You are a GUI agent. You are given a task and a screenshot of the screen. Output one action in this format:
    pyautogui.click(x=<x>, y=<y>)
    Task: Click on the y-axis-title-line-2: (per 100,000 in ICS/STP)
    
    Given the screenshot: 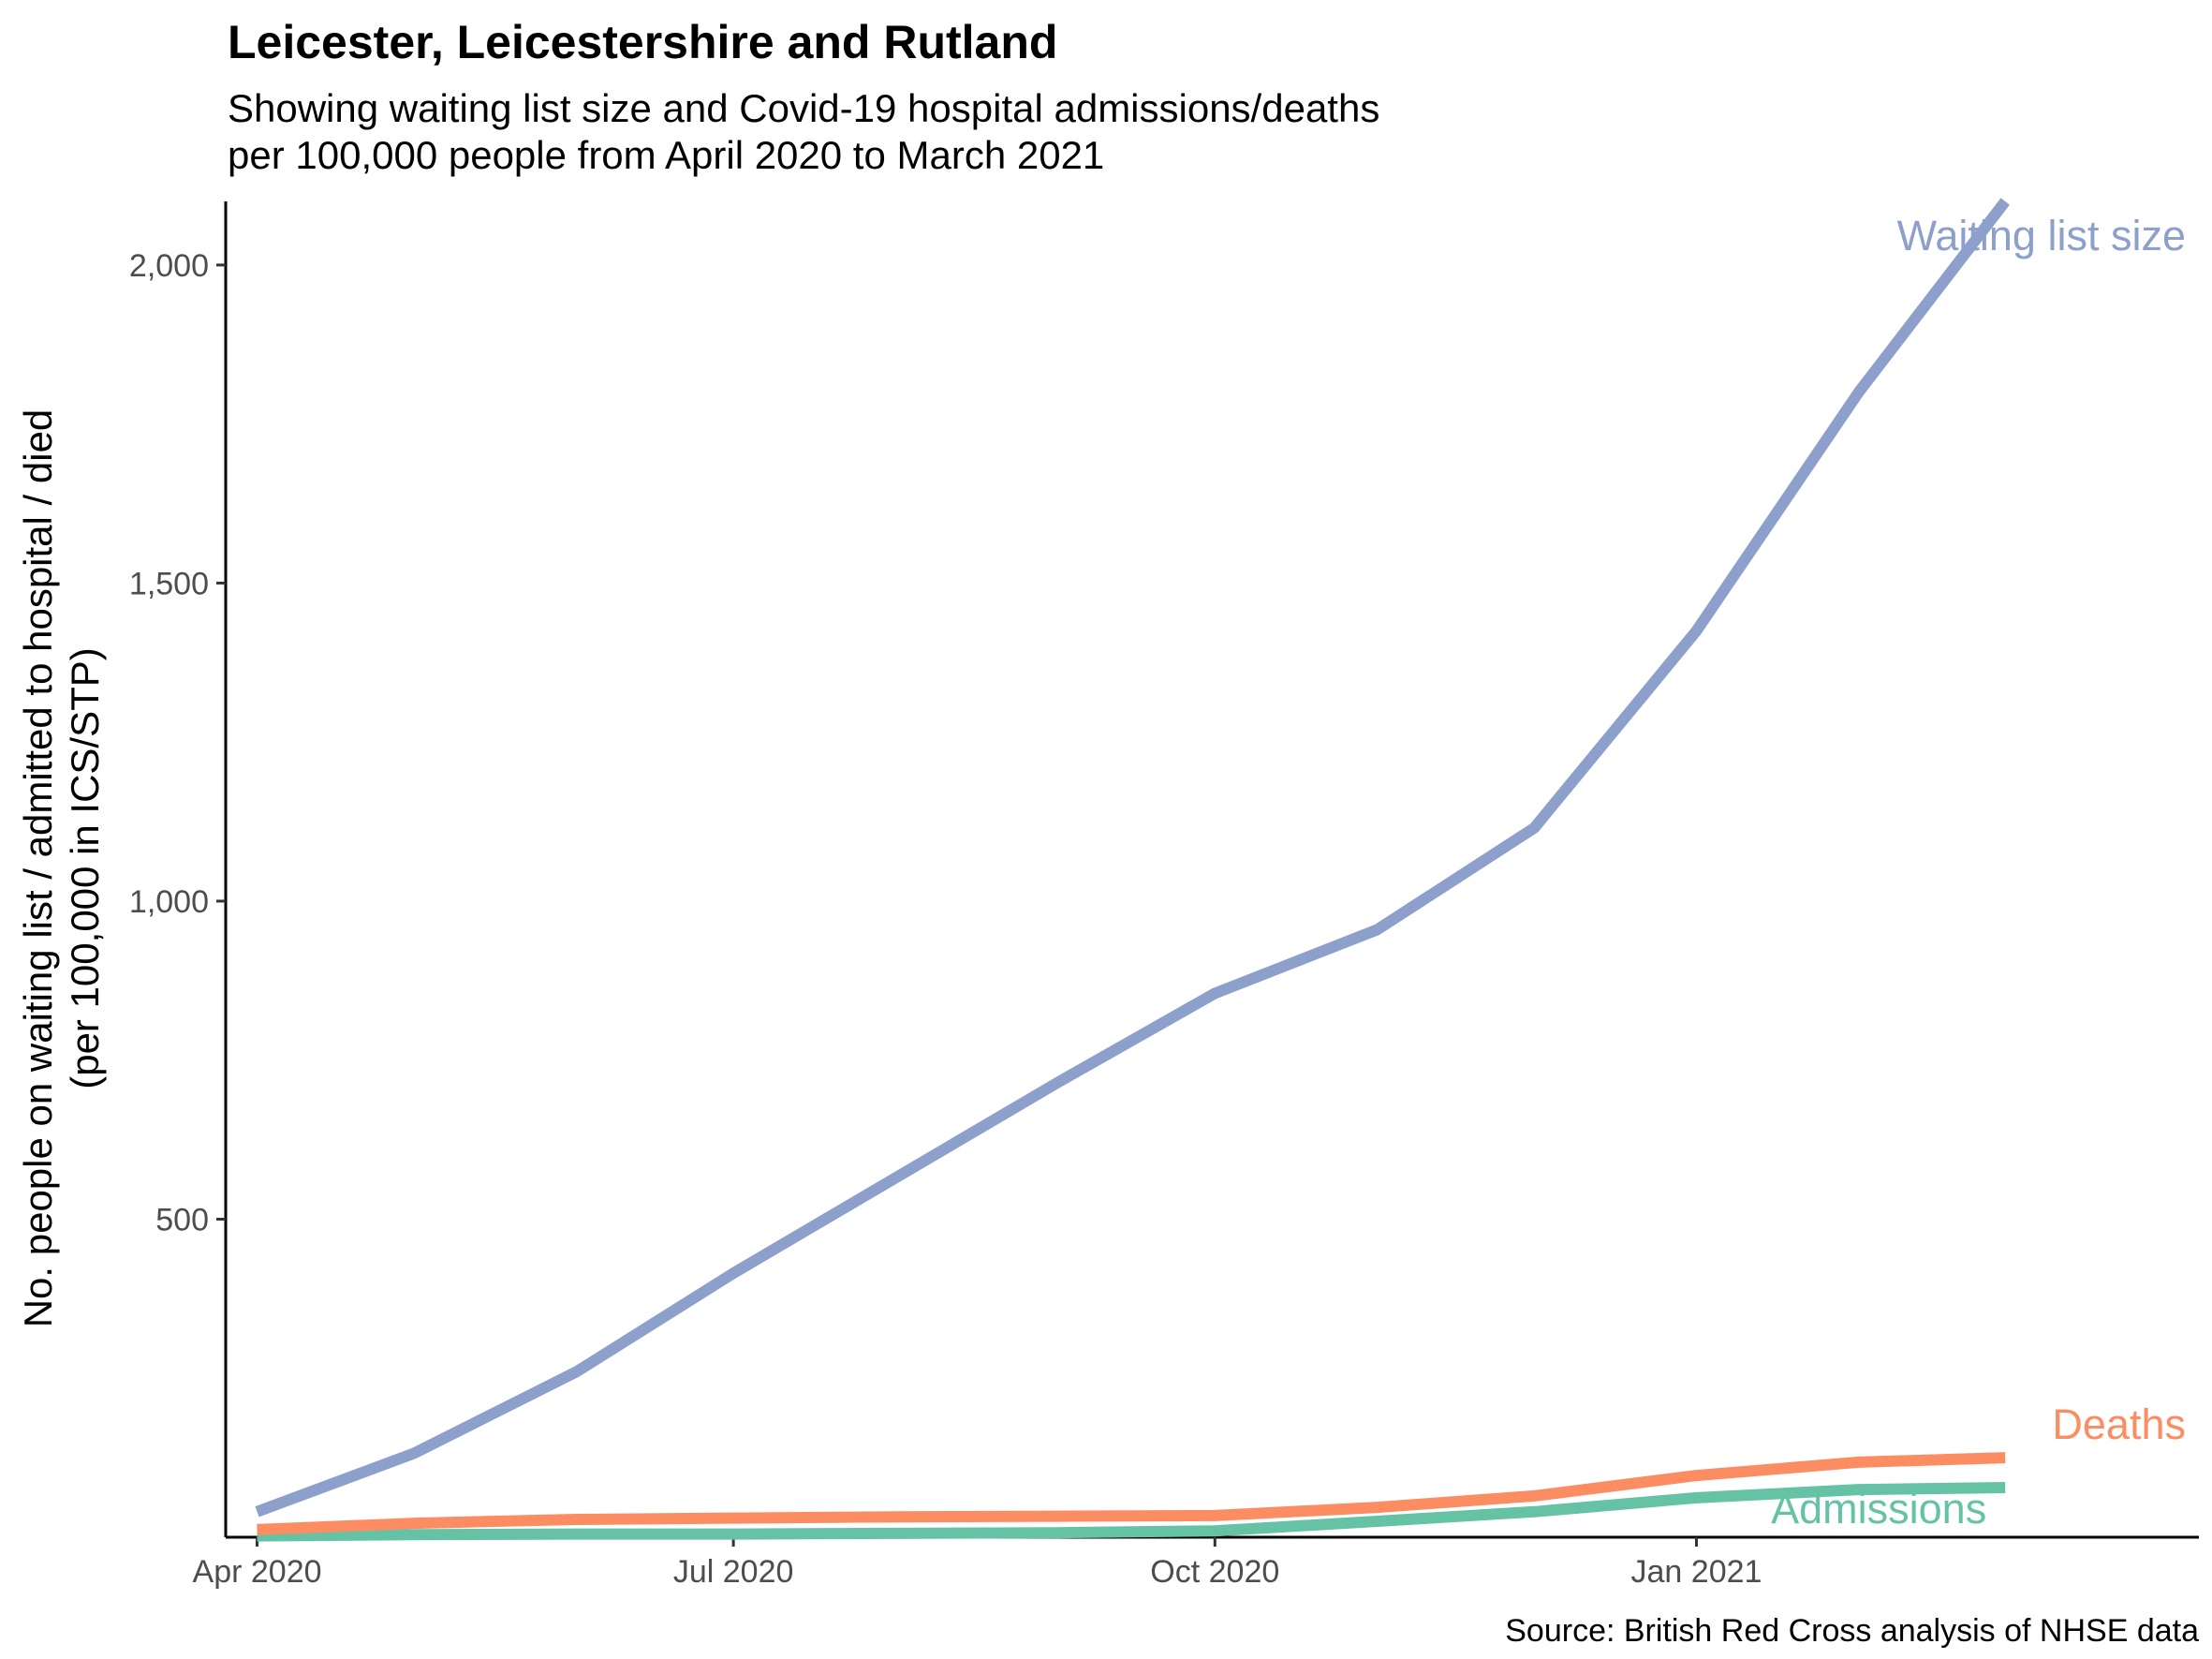 What is the action you would take?
    pyautogui.click(x=85, y=868)
    